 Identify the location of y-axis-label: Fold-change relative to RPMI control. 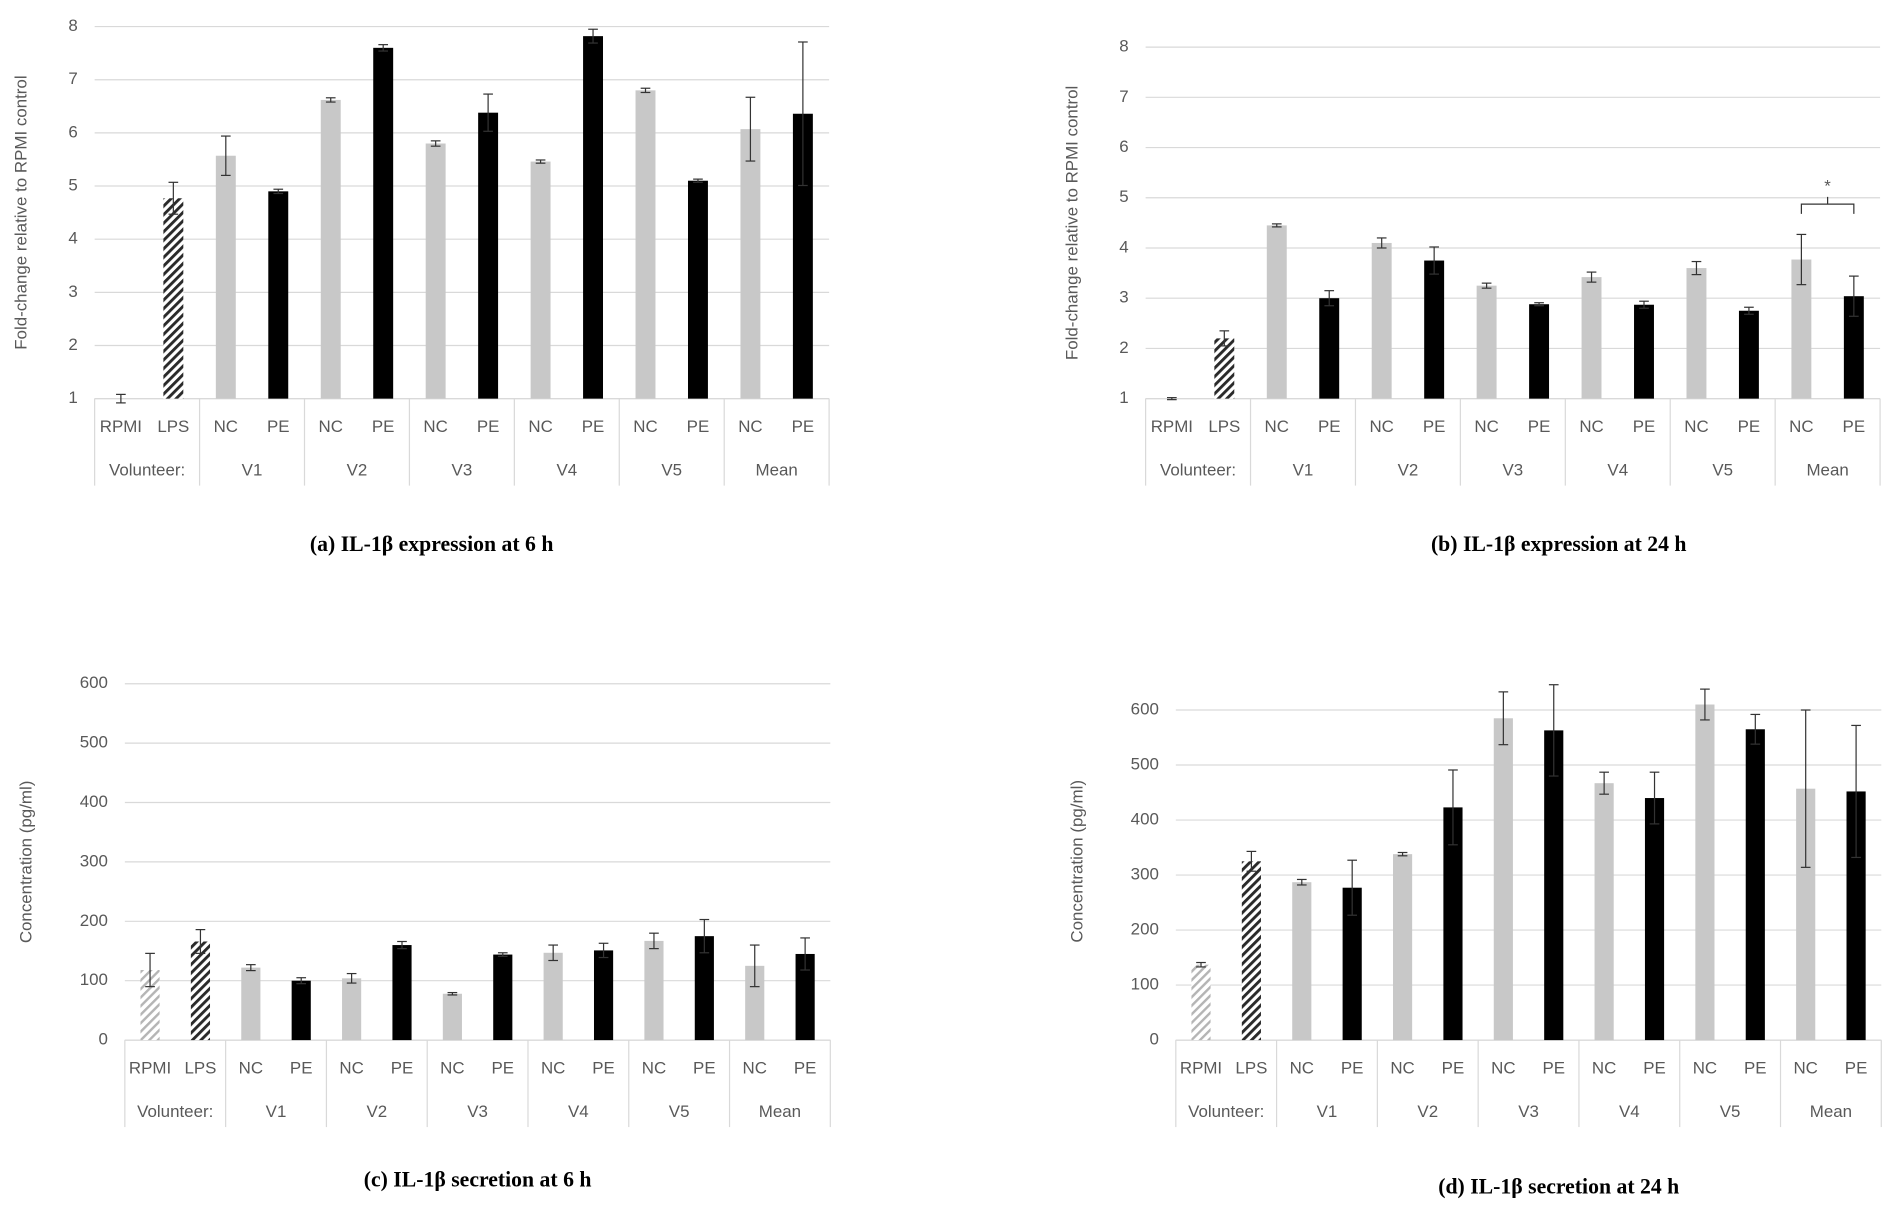
(1072, 223).